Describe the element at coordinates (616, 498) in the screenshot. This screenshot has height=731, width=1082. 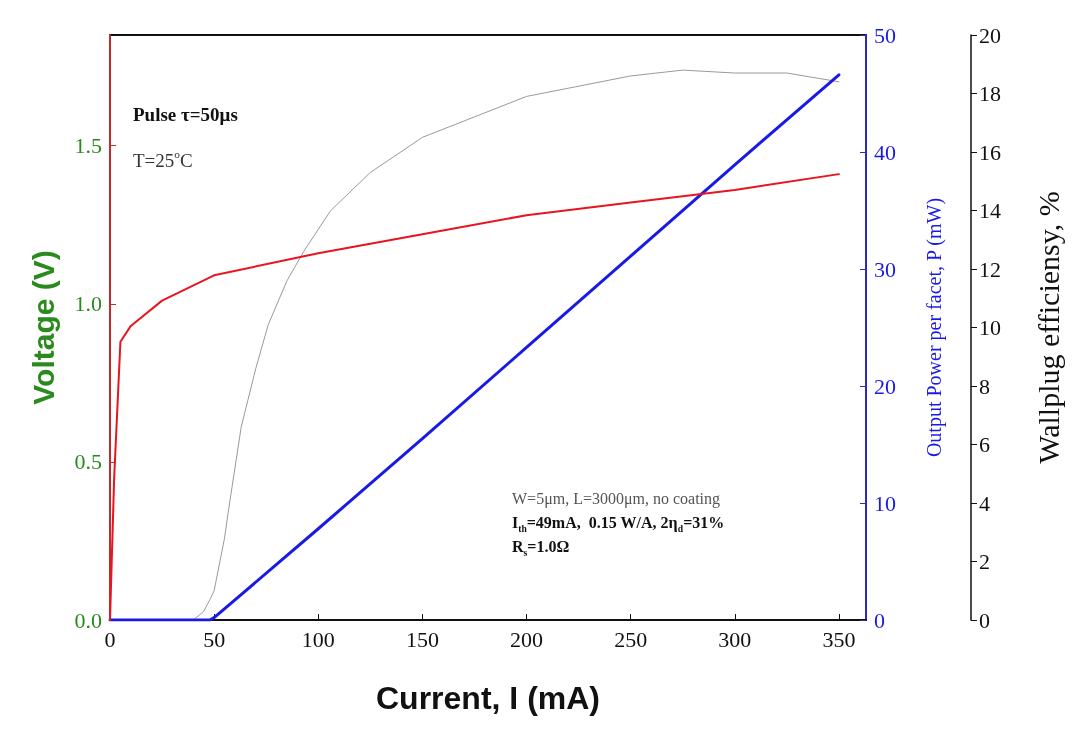
I see `annotation: W=5μm, L=3000μm, no coating` at that location.